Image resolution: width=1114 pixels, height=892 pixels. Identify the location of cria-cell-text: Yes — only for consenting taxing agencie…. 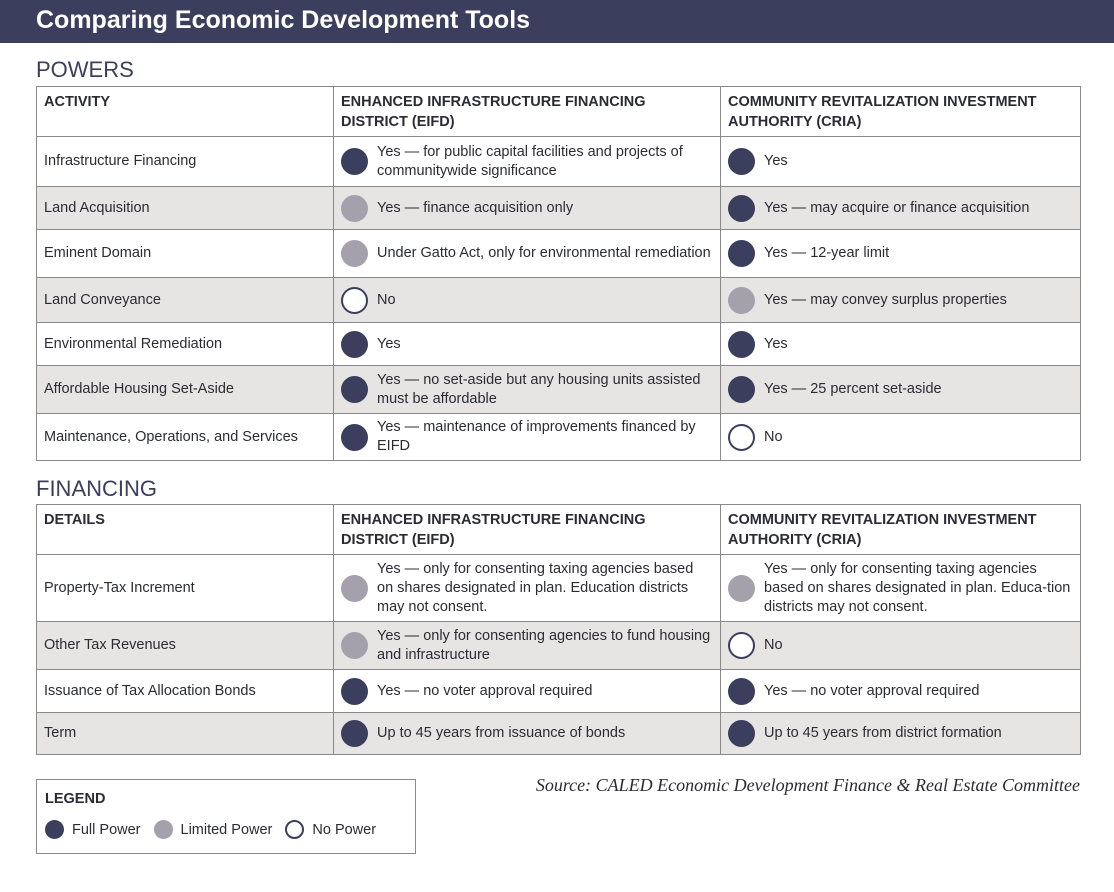
(917, 587).